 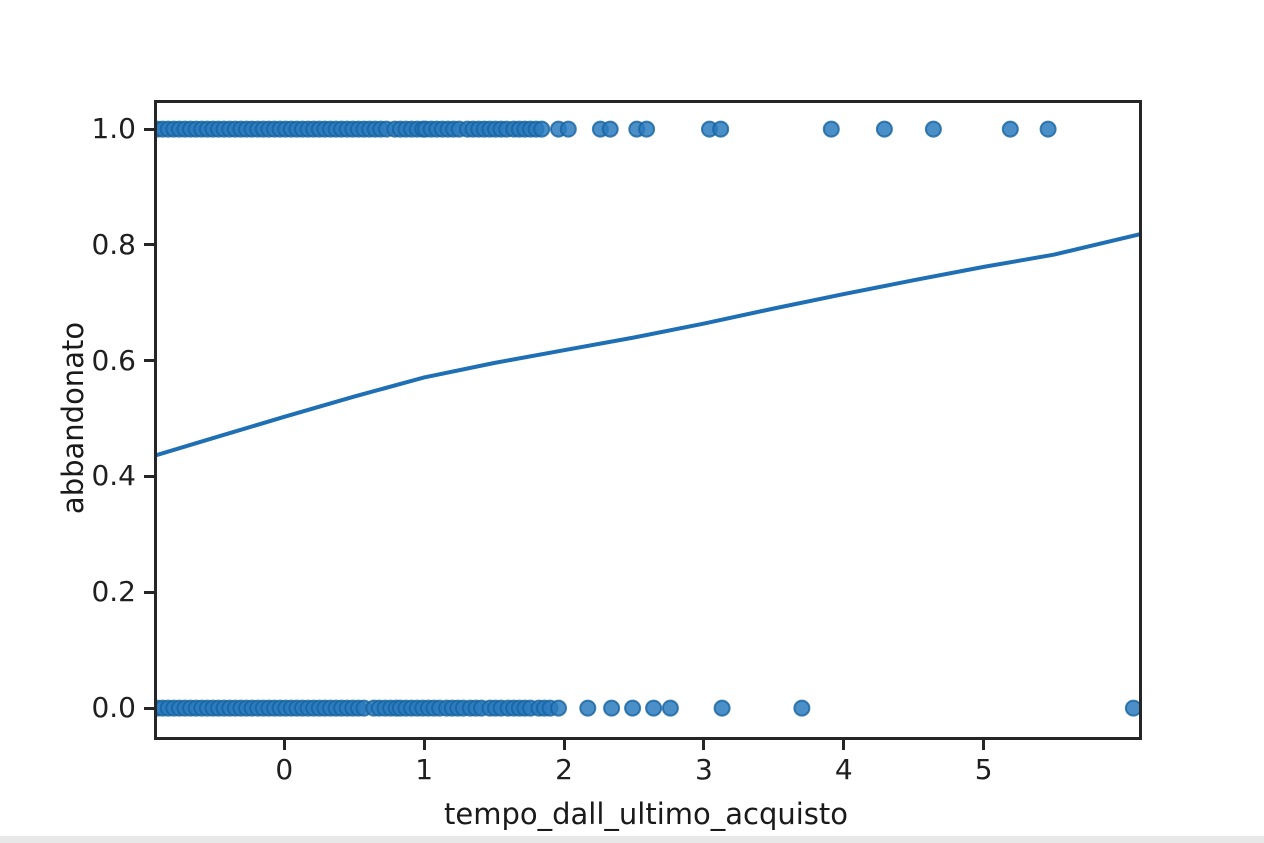 What do you see at coordinates (73, 418) in the screenshot?
I see `y-axis-label: abbandonato` at bounding box center [73, 418].